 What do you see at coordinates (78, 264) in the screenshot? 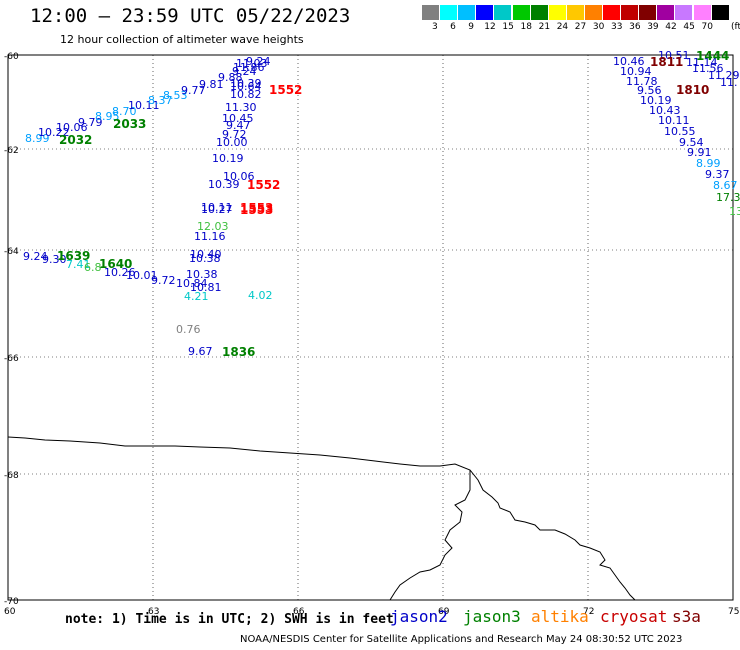
I see `wave-height-label: 7.41` at bounding box center [78, 264].